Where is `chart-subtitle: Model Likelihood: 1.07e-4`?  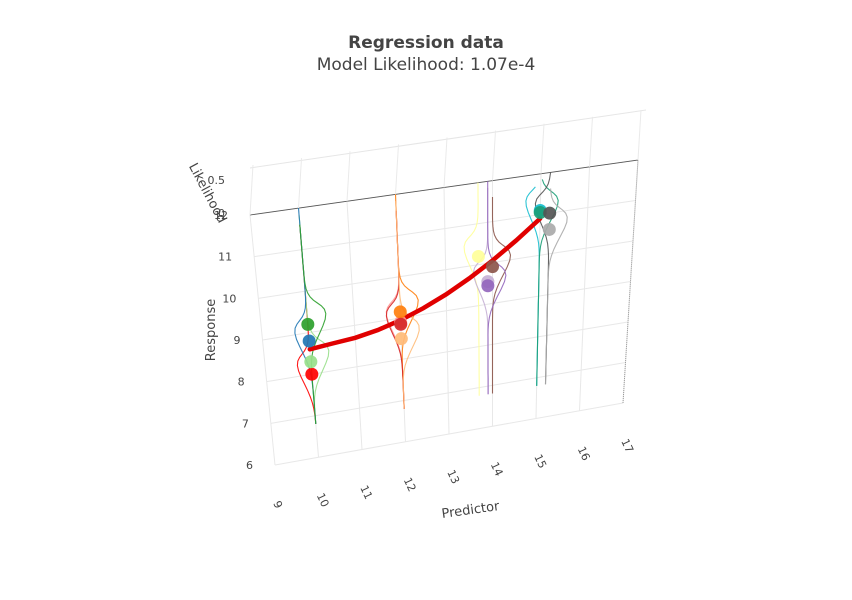
chart-subtitle: Model Likelihood: 1.07e-4 is located at coordinates (426, 65).